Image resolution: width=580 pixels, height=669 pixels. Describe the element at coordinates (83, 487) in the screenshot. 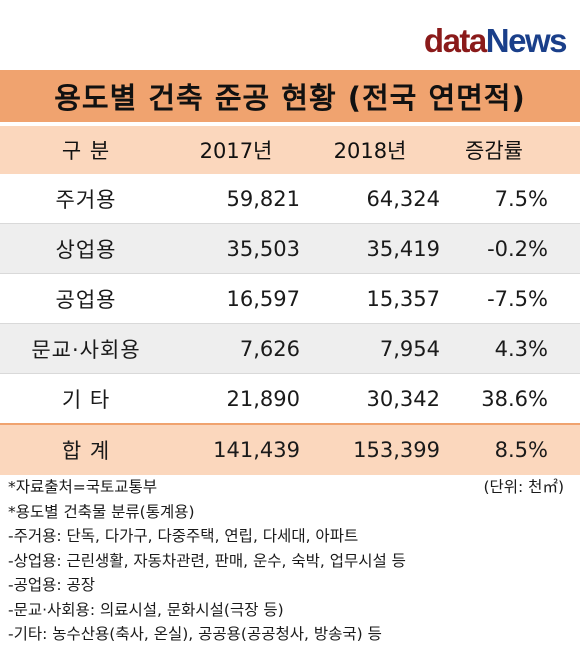

I see `source-note: *자료출처=국토교통부` at that location.